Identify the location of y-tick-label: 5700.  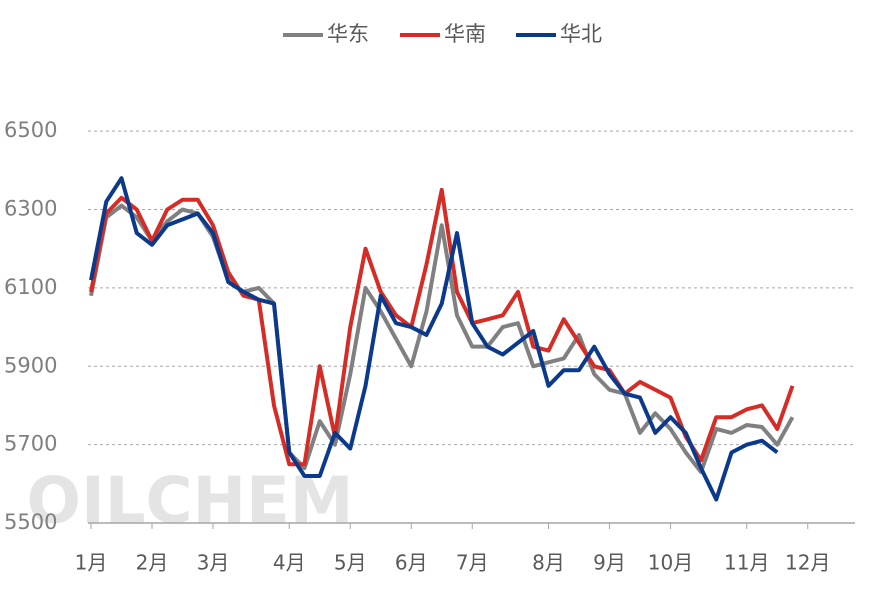
(30, 444).